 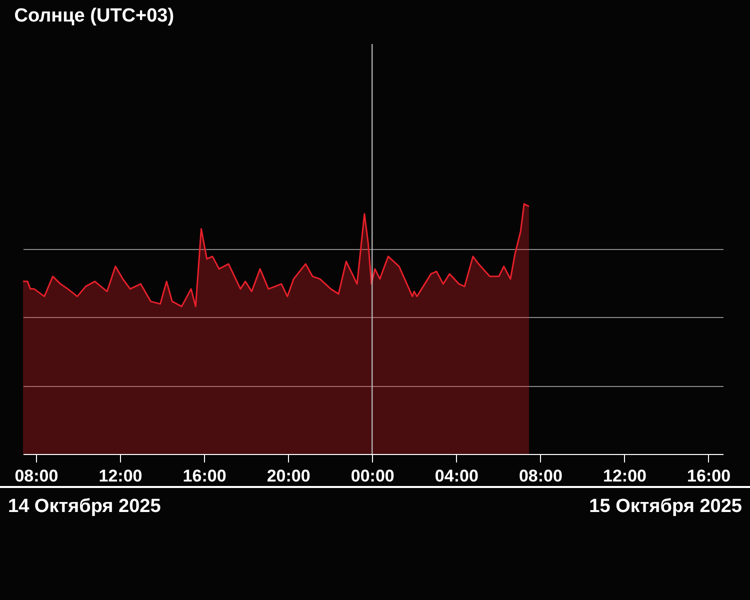 What do you see at coordinates (665, 507) in the screenshot?
I see `text: 15 Октября 2025` at bounding box center [665, 507].